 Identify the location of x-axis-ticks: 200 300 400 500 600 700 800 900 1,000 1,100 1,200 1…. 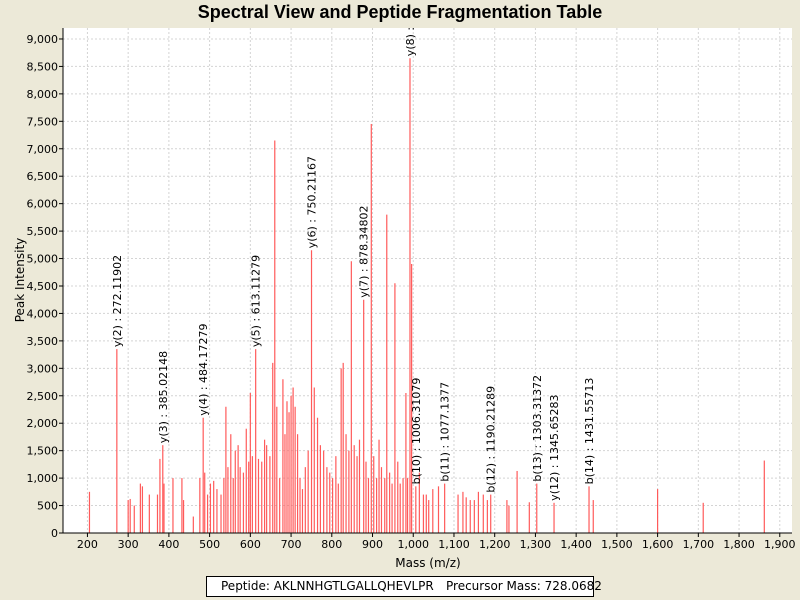
(436, 542).